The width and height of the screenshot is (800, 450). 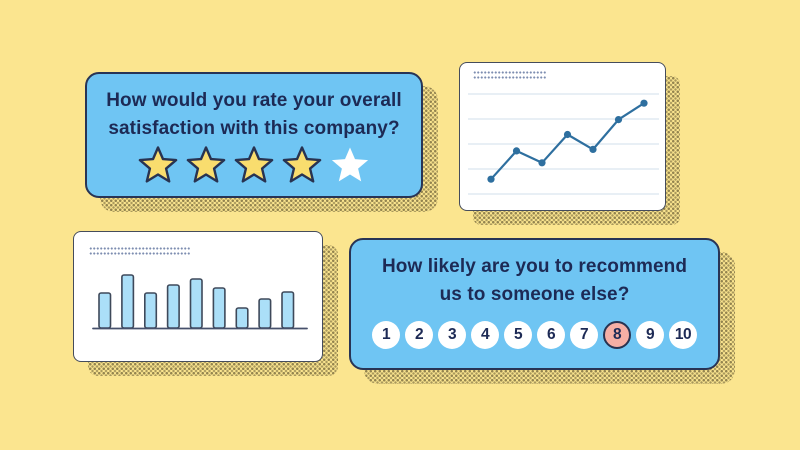 I want to click on bar-chart, so click(x=199, y=300).